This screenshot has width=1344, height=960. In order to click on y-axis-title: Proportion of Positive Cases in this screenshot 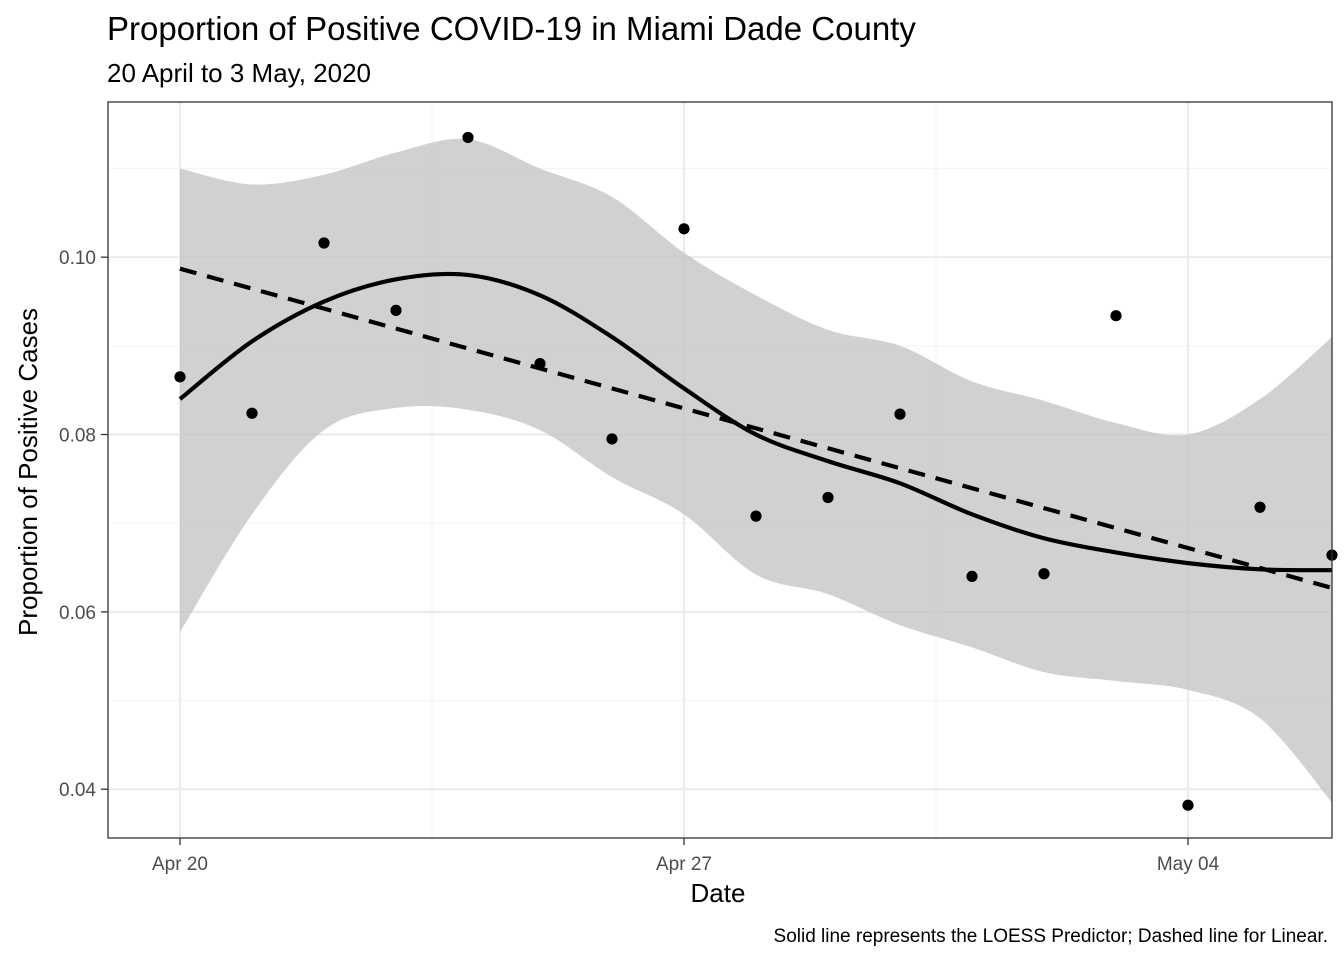, I will do `click(28, 472)`.